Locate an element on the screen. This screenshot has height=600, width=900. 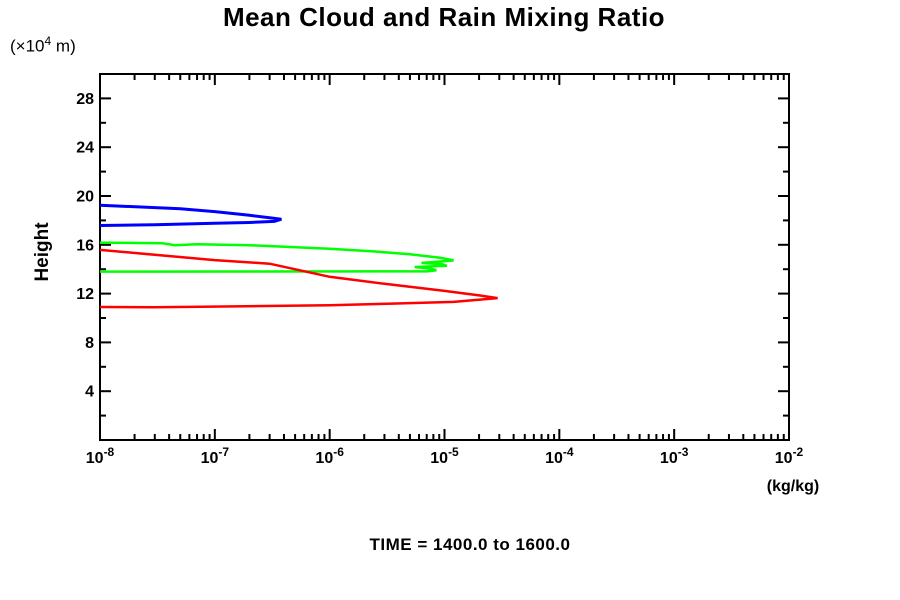
y-tick-label: 8 is located at coordinates (89, 343).